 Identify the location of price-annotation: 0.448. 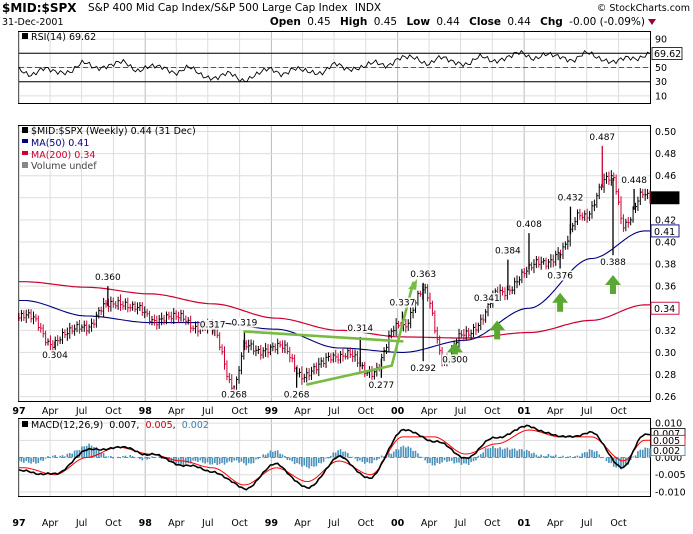
(634, 181).